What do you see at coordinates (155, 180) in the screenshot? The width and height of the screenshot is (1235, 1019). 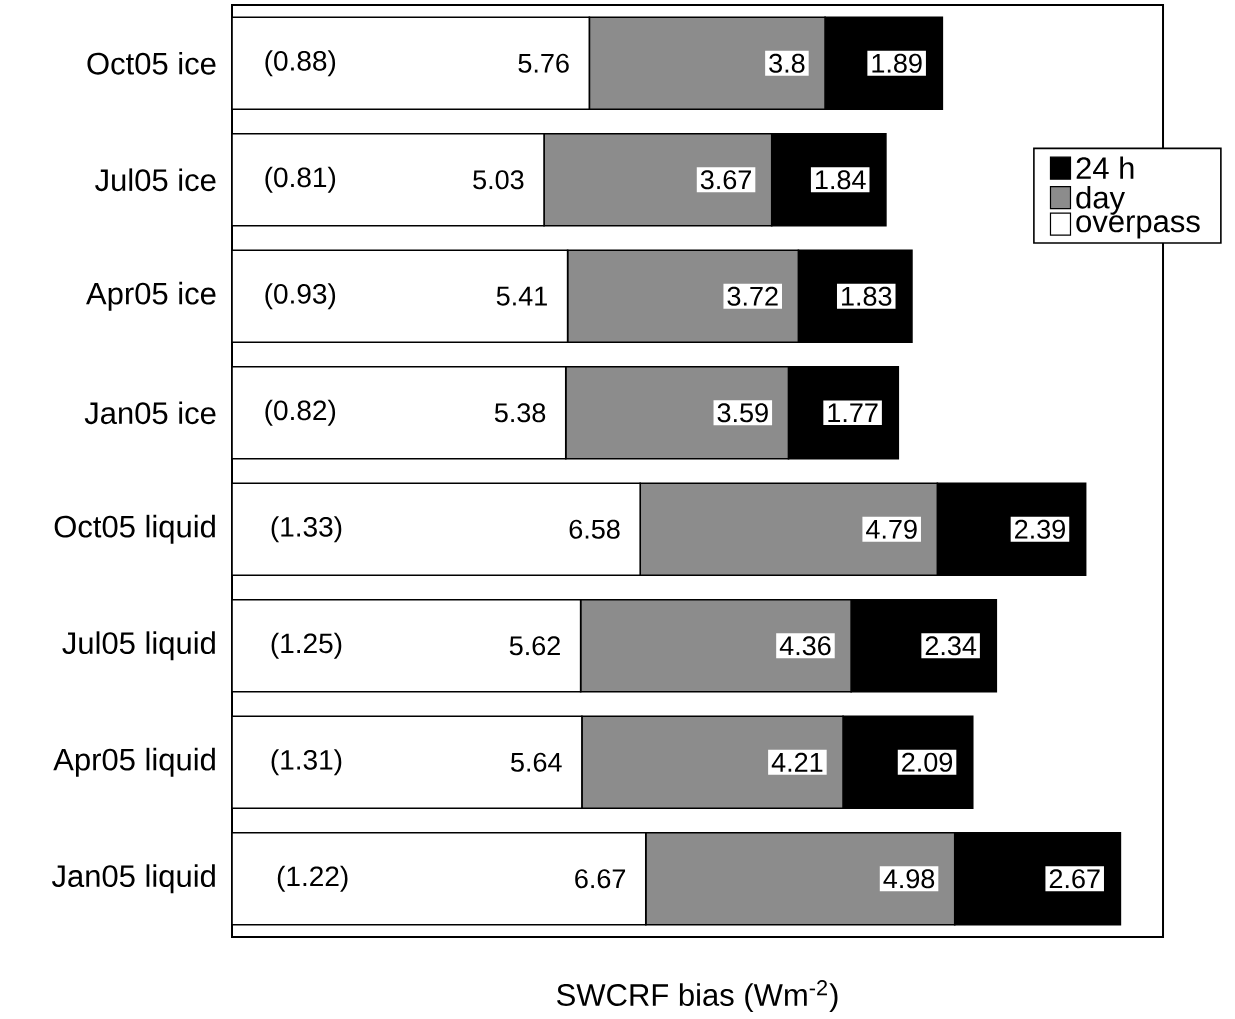 I see `y-tick-label: Jul05 ice` at bounding box center [155, 180].